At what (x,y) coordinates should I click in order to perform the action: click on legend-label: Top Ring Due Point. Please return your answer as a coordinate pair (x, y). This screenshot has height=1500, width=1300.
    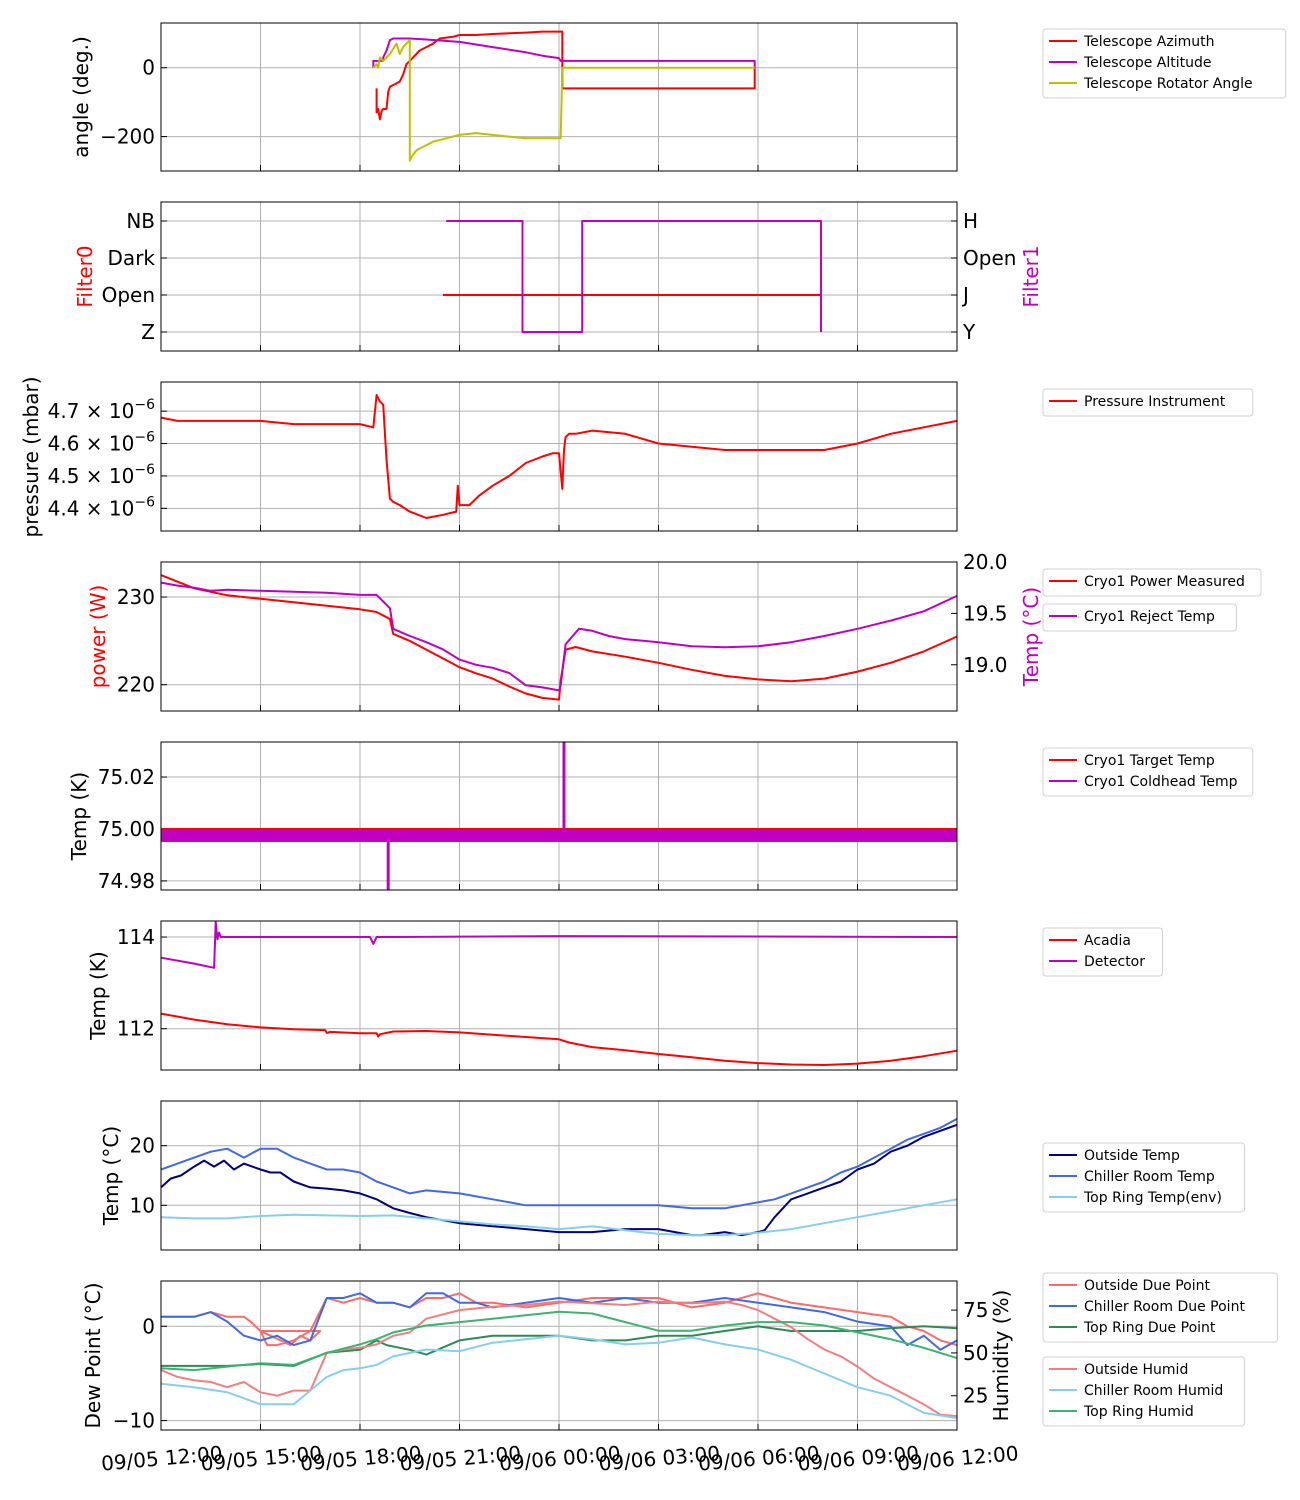
    Looking at the image, I should click on (1149, 1328).